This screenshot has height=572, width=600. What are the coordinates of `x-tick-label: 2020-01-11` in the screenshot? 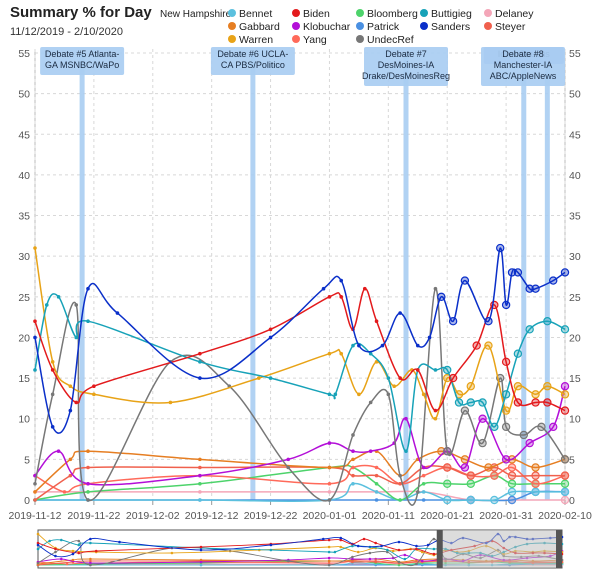 It's located at (388, 516).